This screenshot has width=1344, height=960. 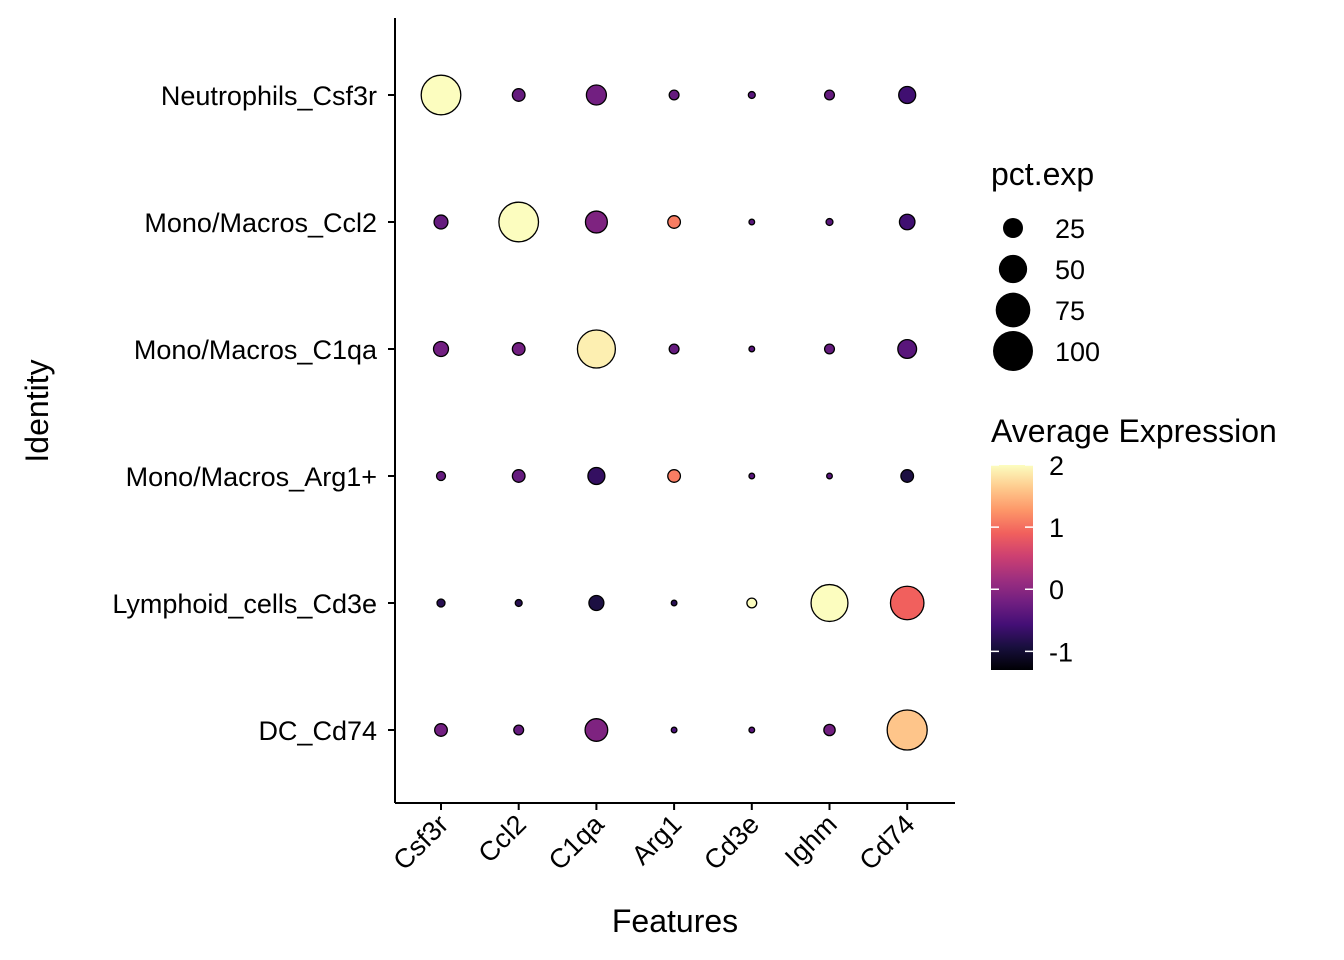 I want to click on size-legend: pct.exp 25 50 75 100, so click(x=1045, y=263).